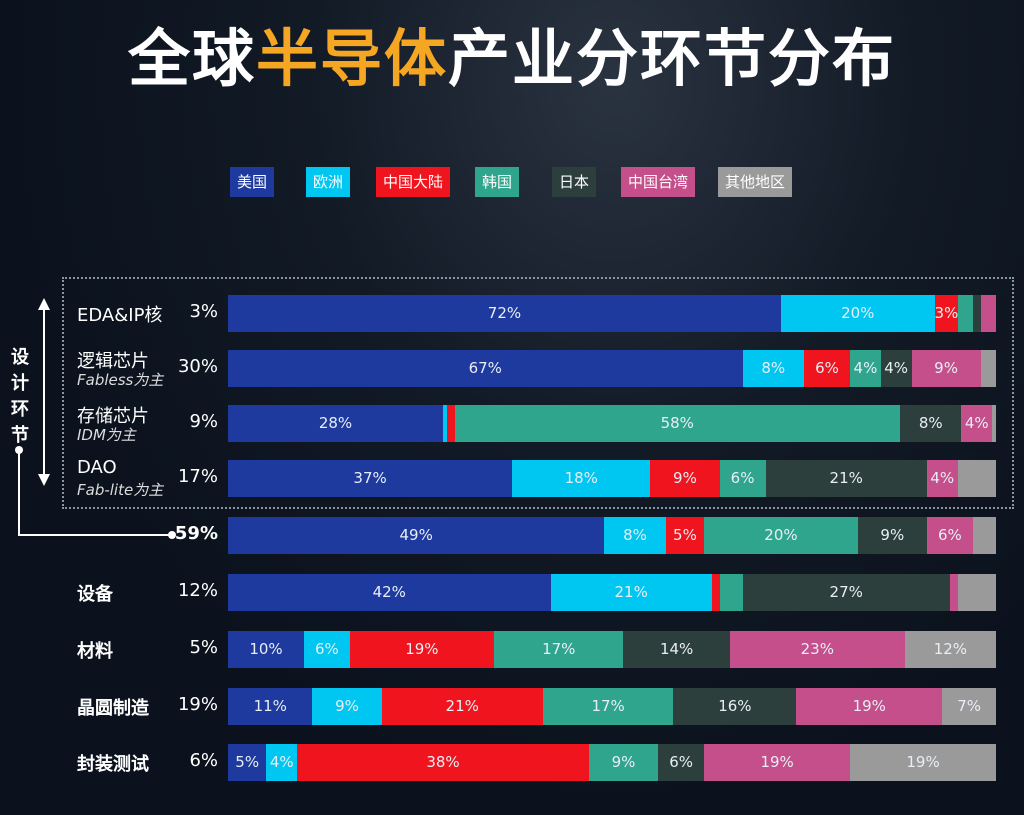 Image resolution: width=1024 pixels, height=815 pixels. What do you see at coordinates (266, 649) in the screenshot?
I see `bar-segment: 10%` at bounding box center [266, 649].